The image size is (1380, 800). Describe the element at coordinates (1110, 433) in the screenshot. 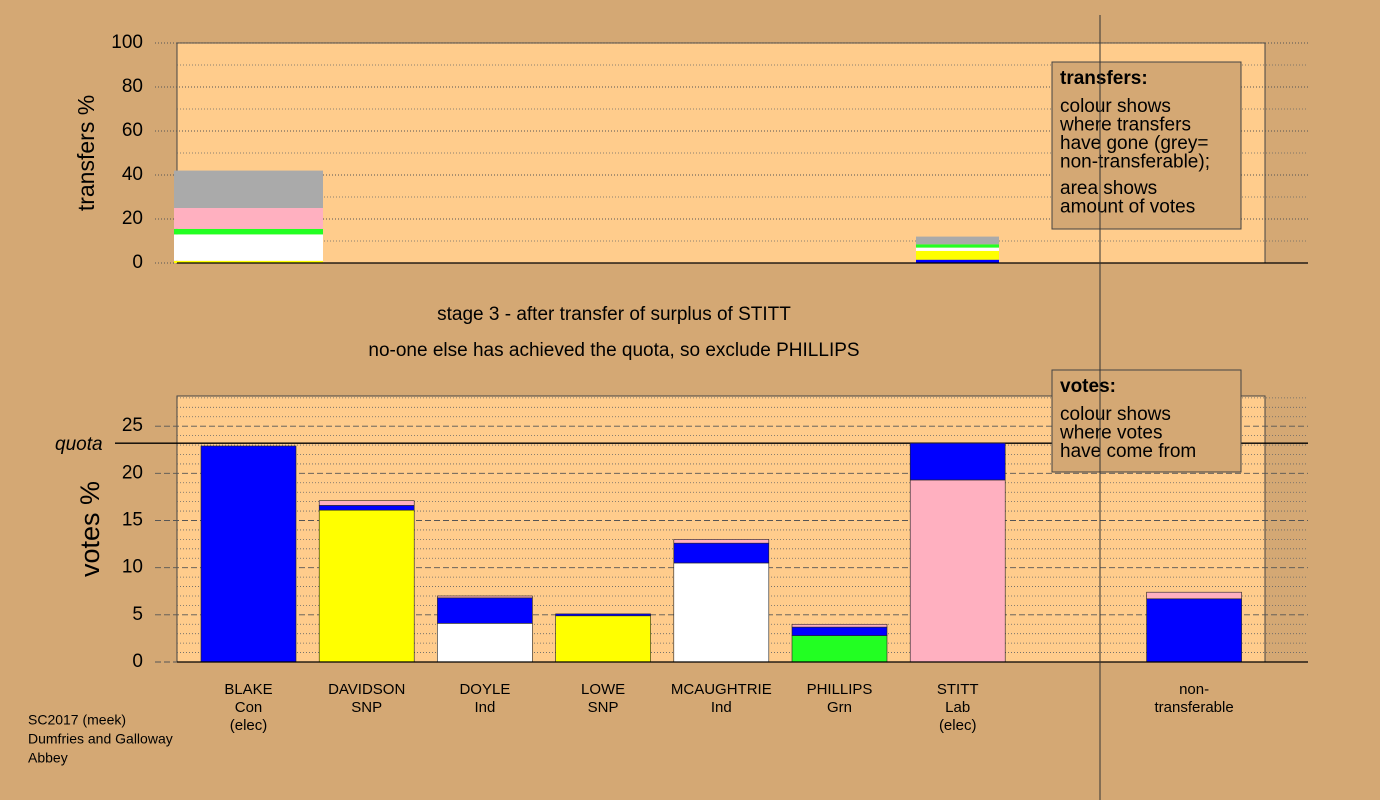

I see `legend-text: where votes` at that location.